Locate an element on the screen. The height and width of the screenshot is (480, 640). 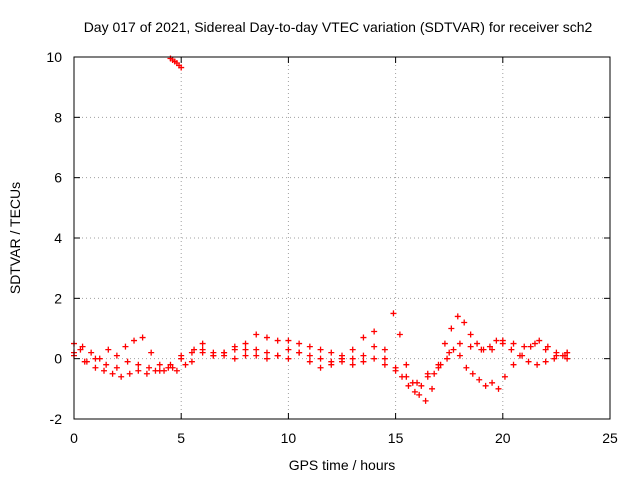
x-tick-label: 15 is located at coordinates (396, 438).